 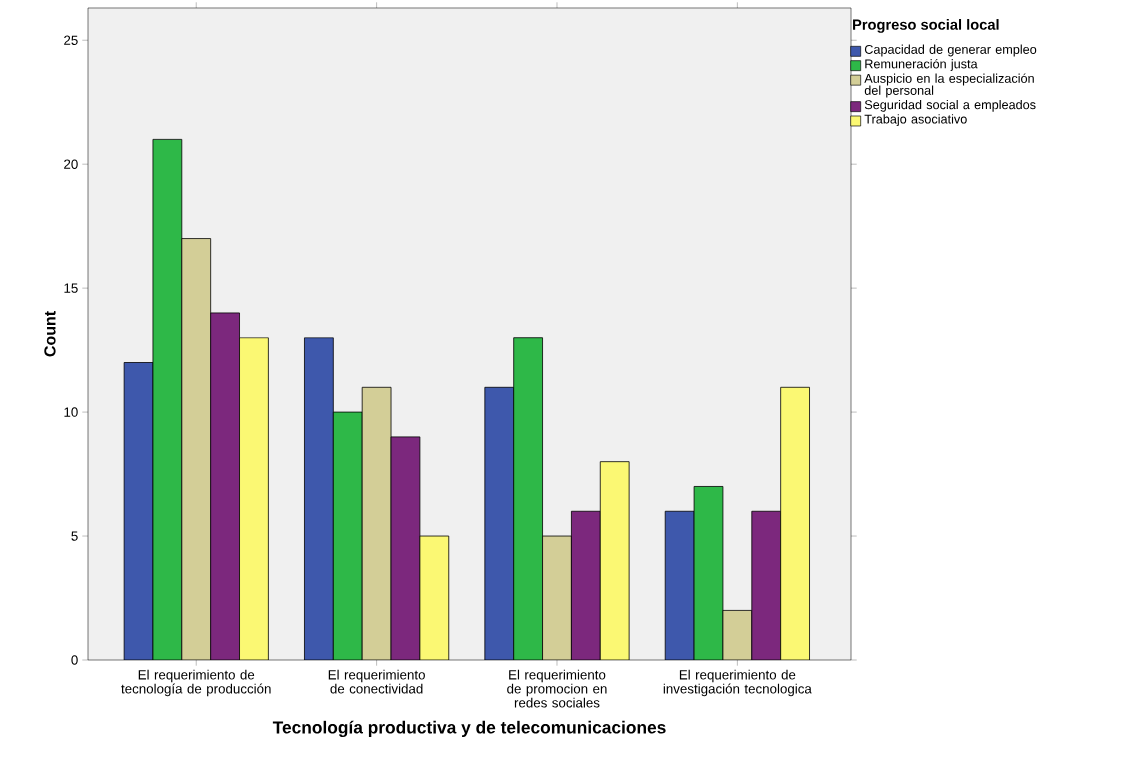 What do you see at coordinates (71, 40) in the screenshot?
I see `y-tick-label: 25` at bounding box center [71, 40].